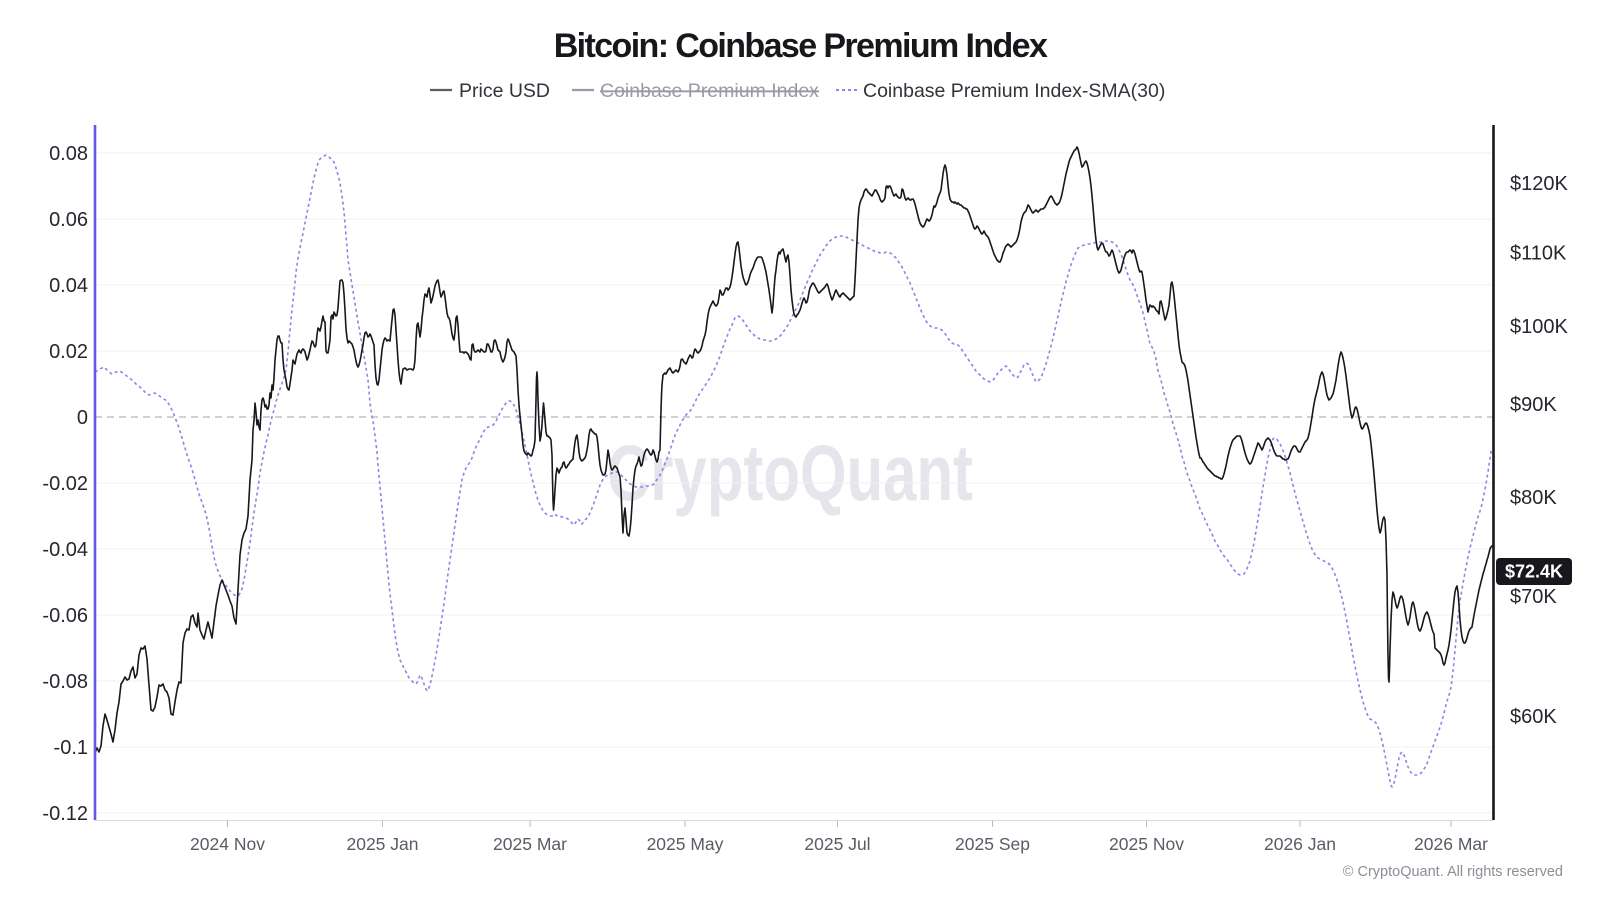 This screenshot has height=900, width=1600. What do you see at coordinates (1534, 572) in the screenshot?
I see `svg-text: $72.4K` at bounding box center [1534, 572].